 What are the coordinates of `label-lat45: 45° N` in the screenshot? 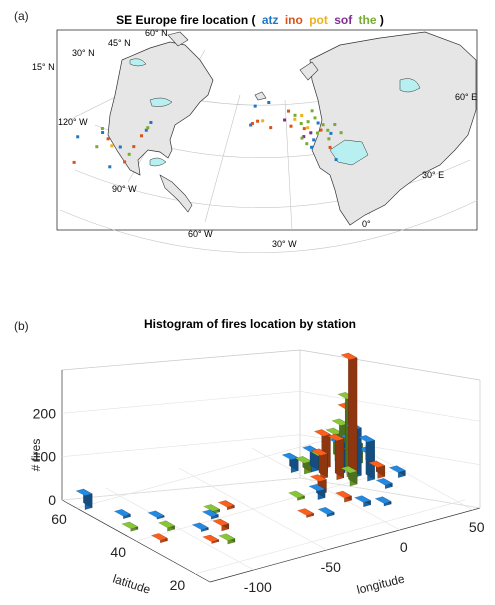 It's located at (119, 43).